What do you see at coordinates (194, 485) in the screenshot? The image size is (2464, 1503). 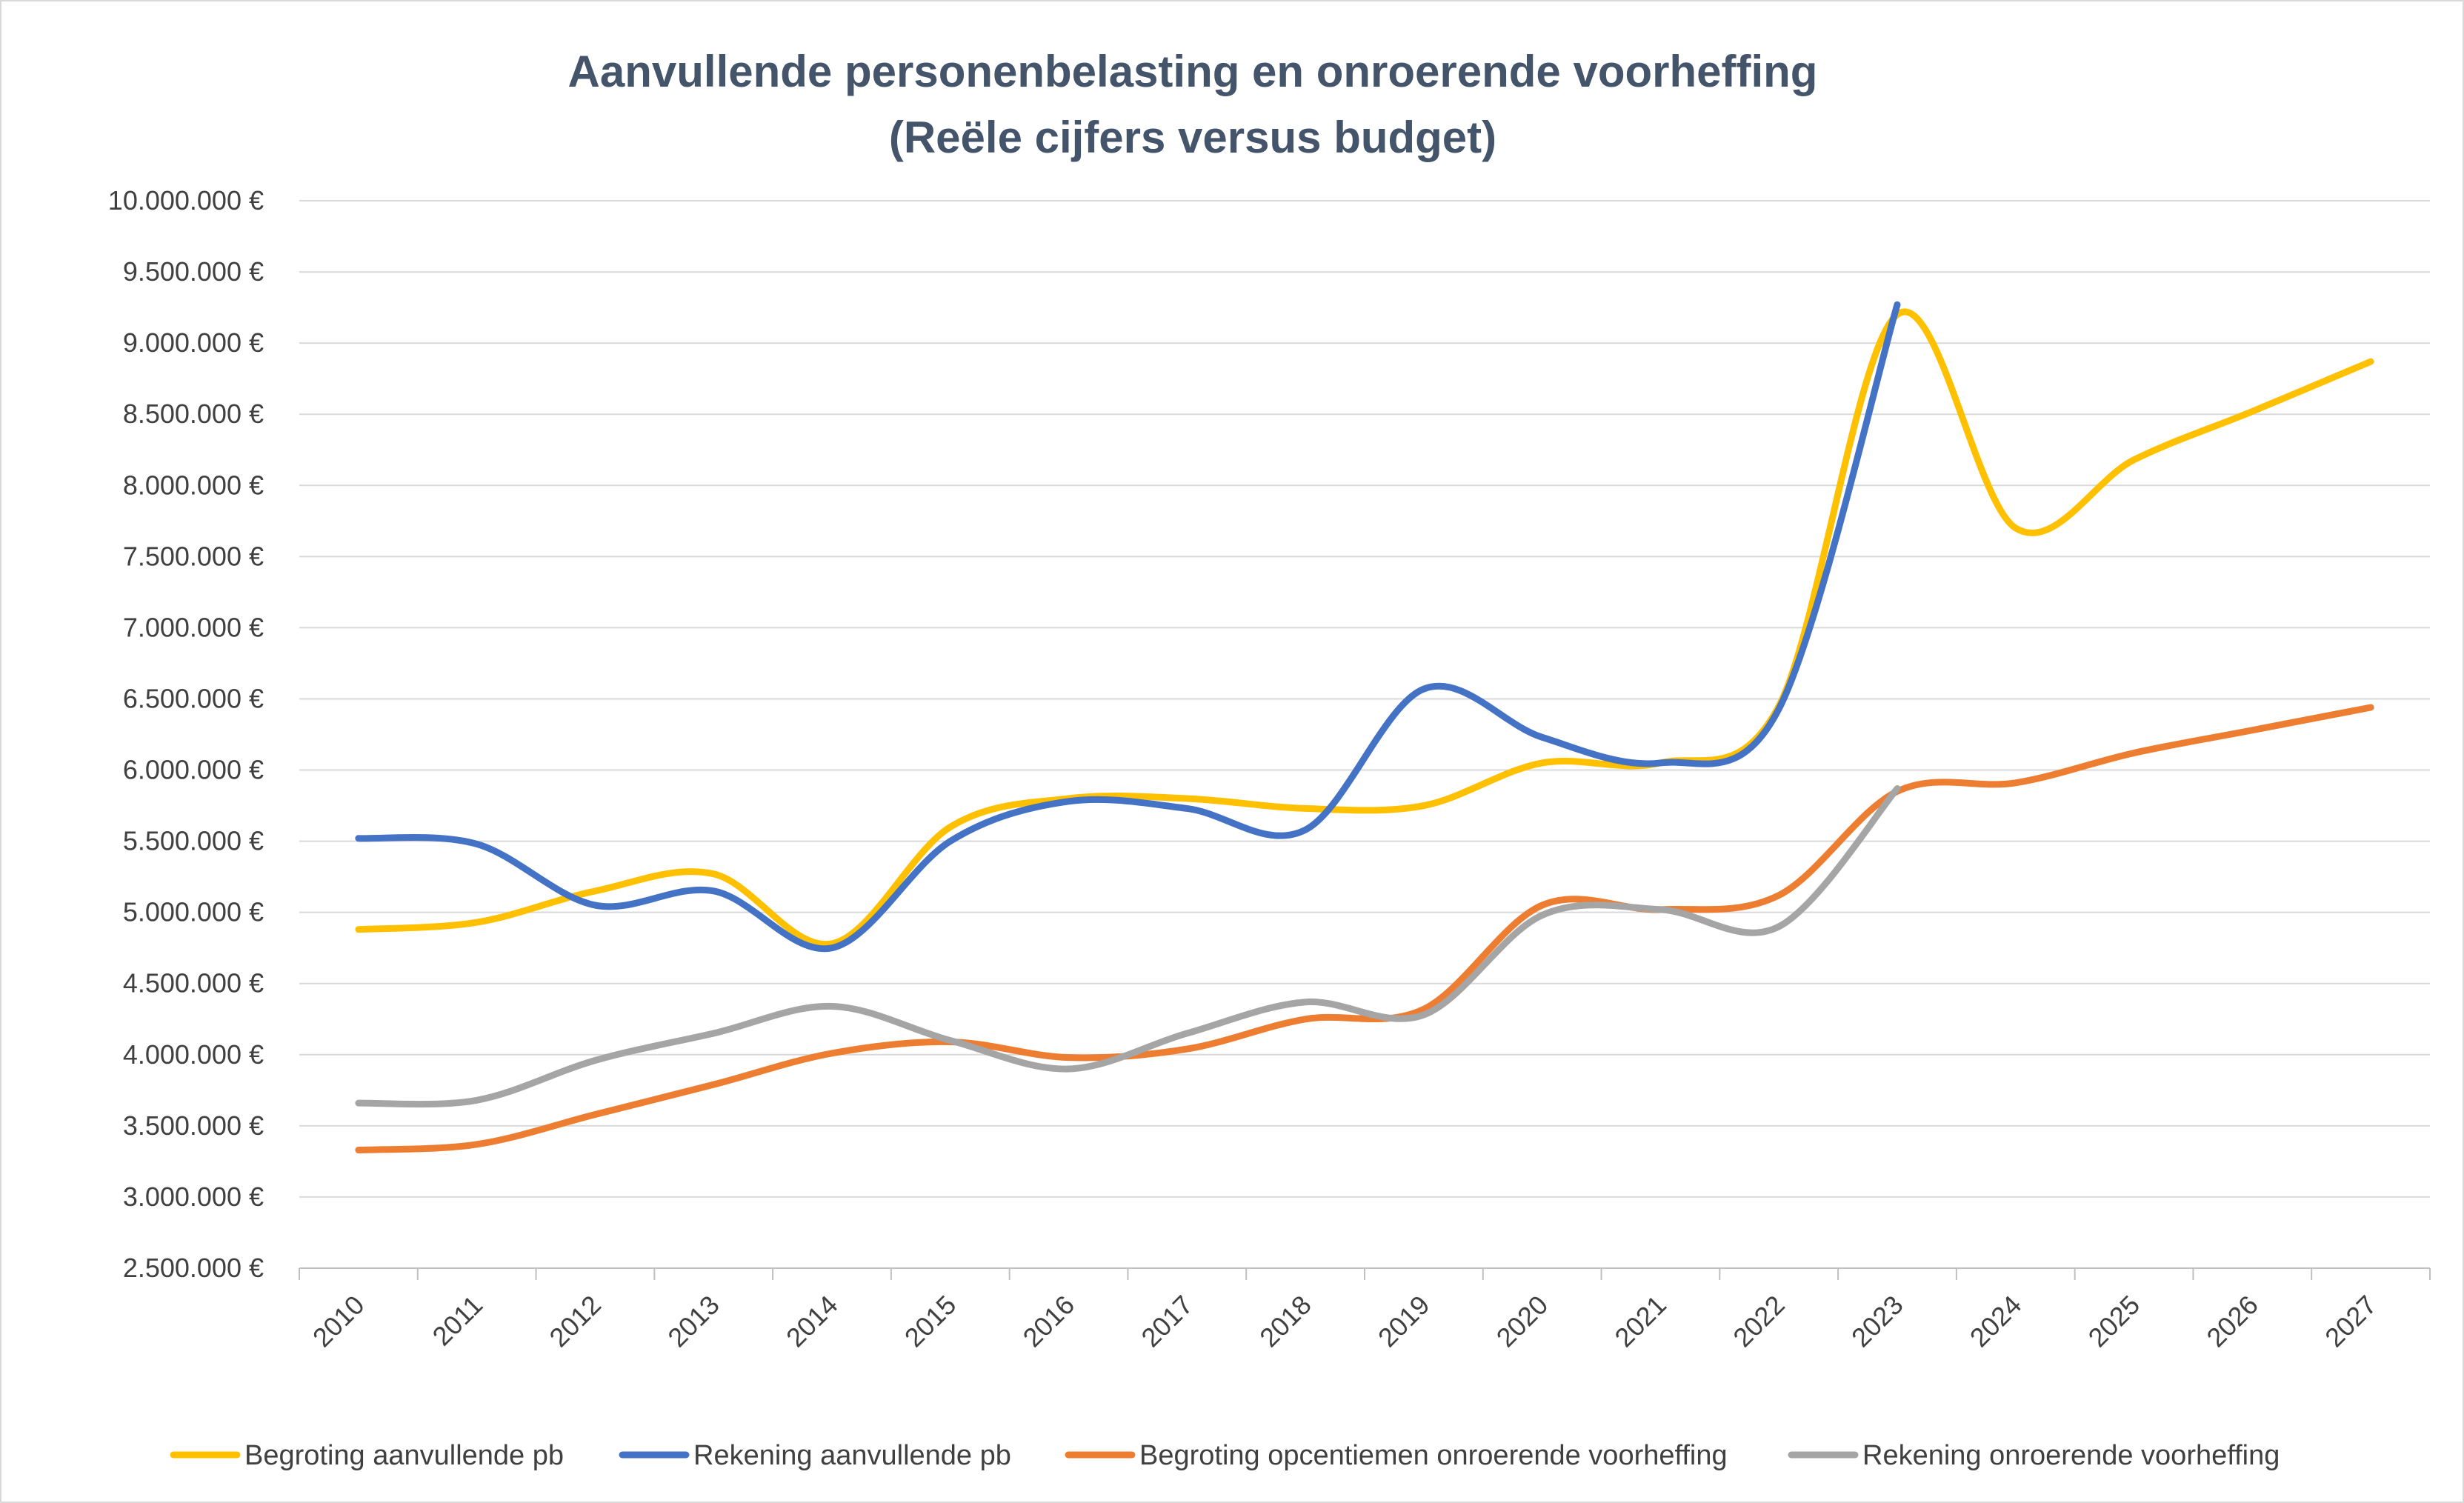 I see `y-tick-label: 8.000.000 €` at bounding box center [194, 485].